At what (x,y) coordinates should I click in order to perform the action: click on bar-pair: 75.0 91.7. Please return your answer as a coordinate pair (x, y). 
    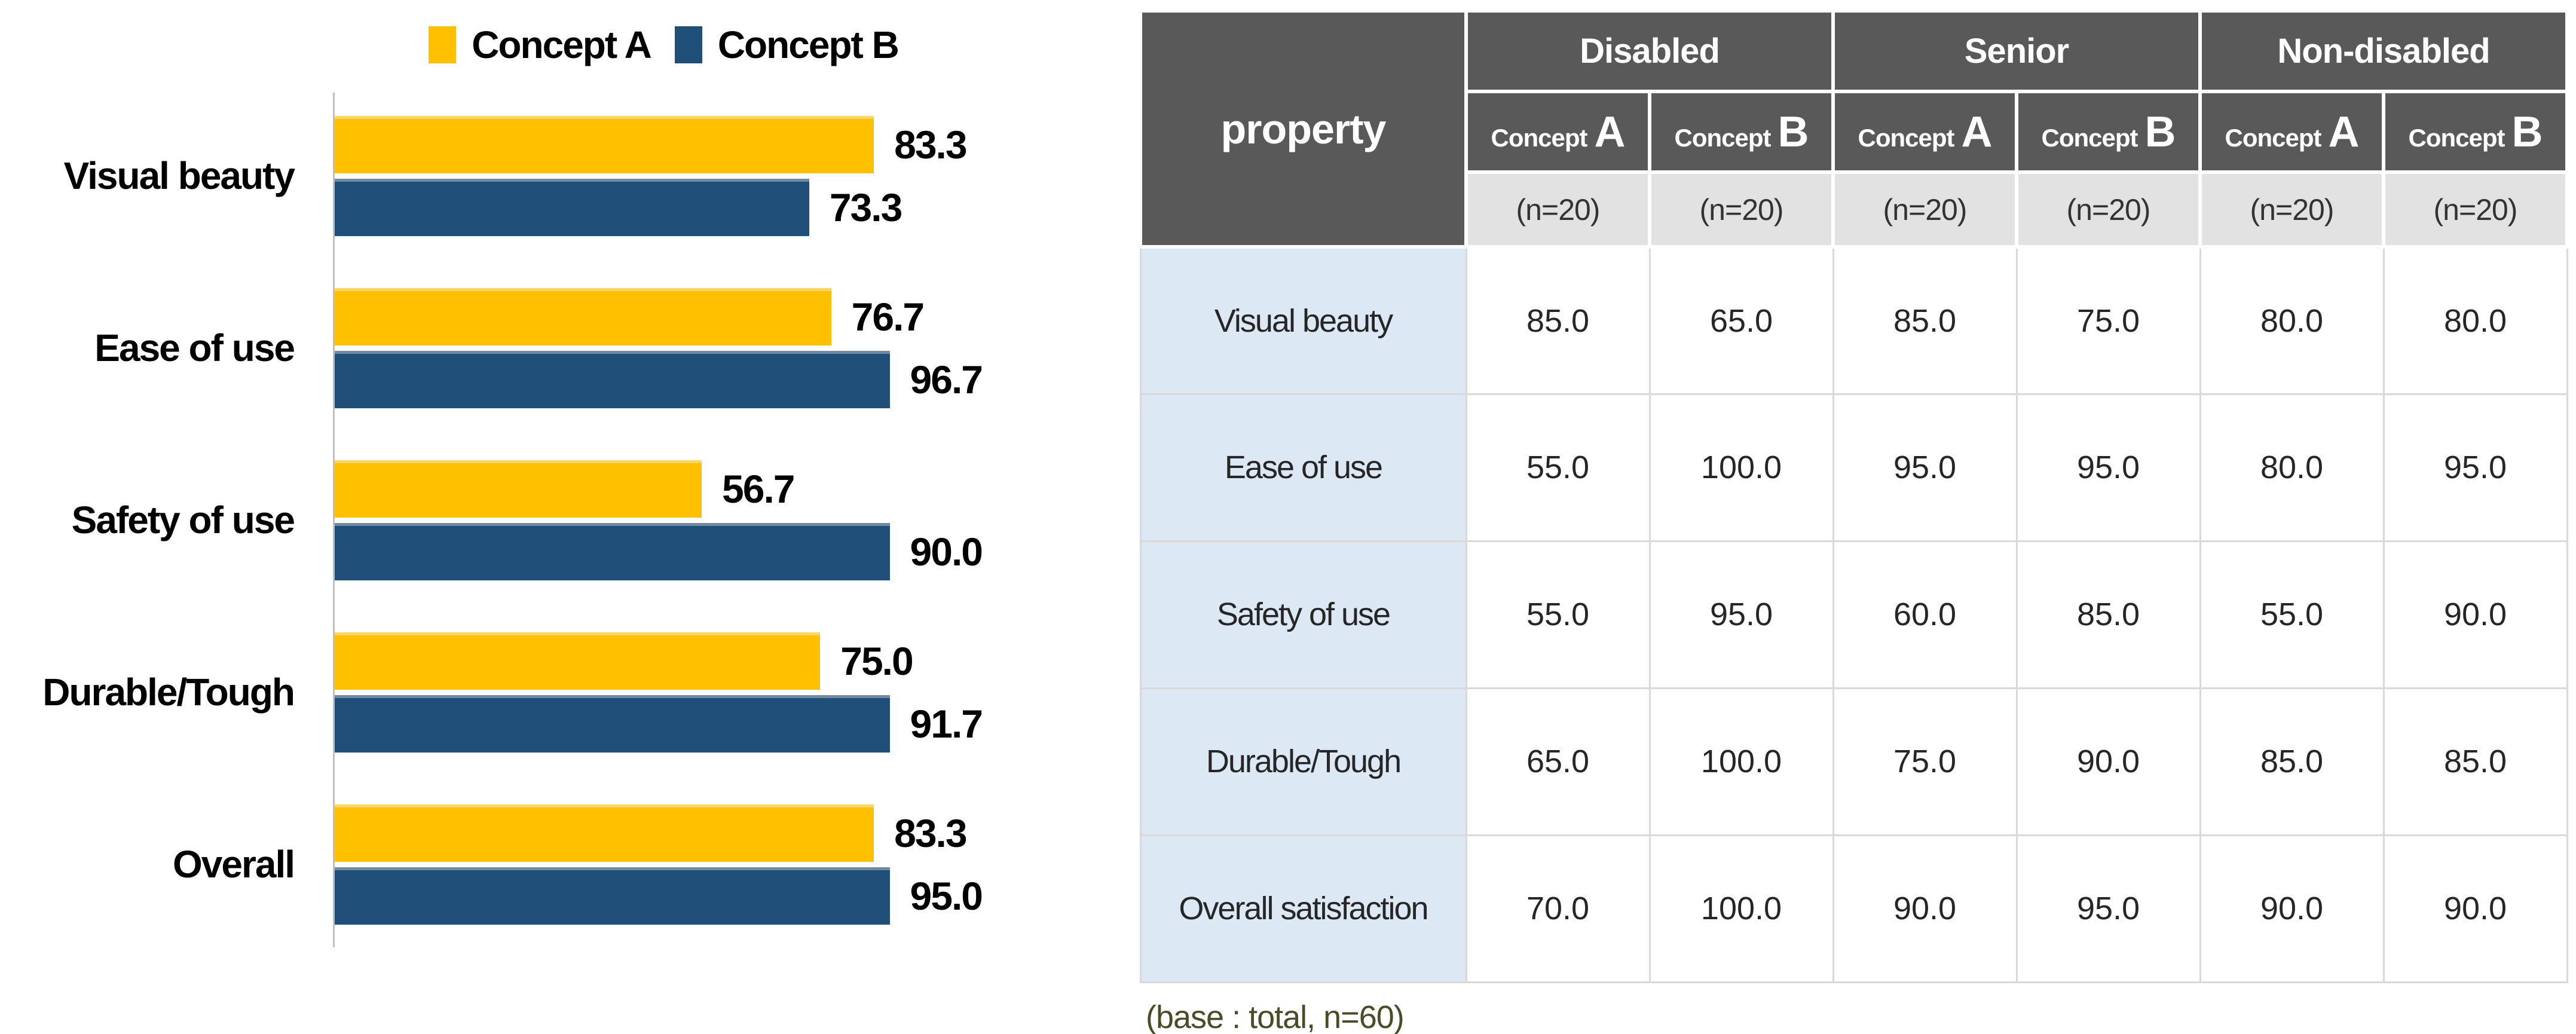
    Looking at the image, I should click on (659, 692).